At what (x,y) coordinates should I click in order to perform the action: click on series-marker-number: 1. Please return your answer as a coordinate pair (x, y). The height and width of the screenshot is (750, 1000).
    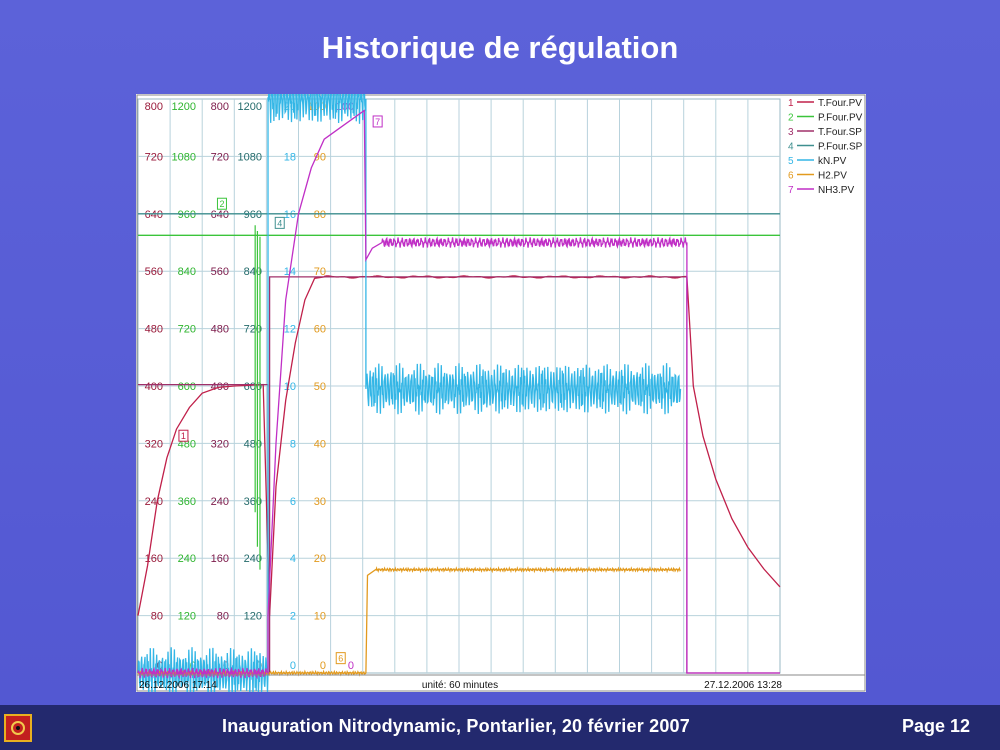
    Looking at the image, I should click on (183, 436).